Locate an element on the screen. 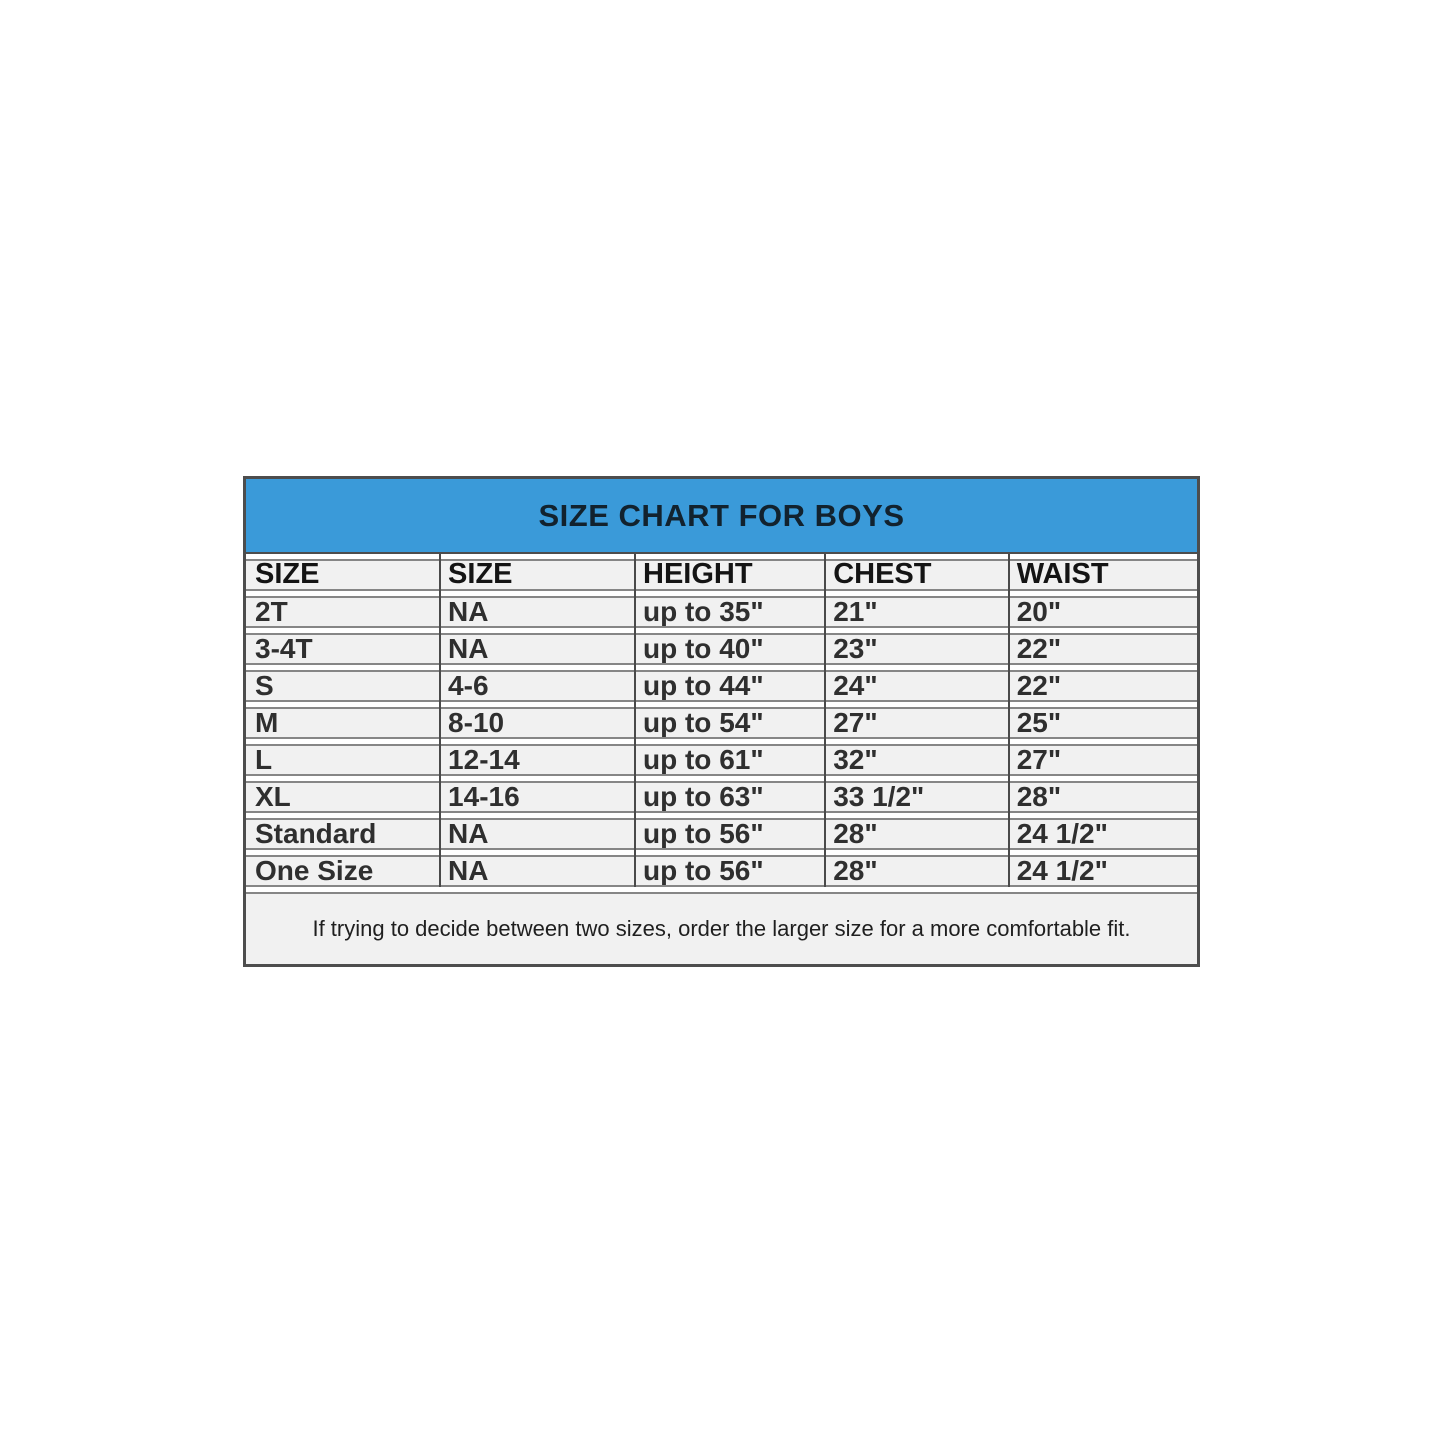  column-header-0: SIZE is located at coordinates (343, 575).